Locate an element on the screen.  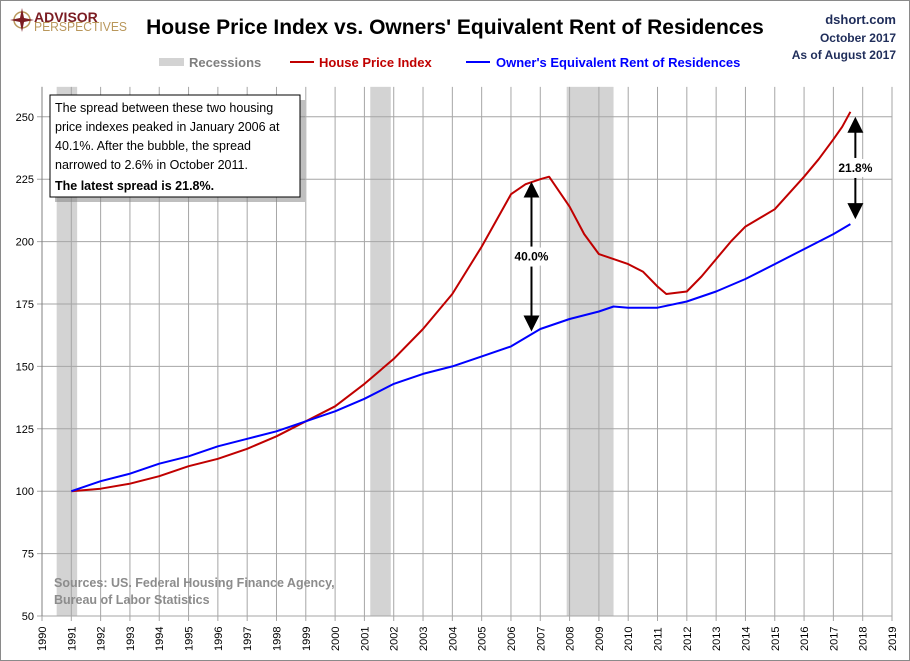
x-tick-label: 2009 is located at coordinates (600, 639).